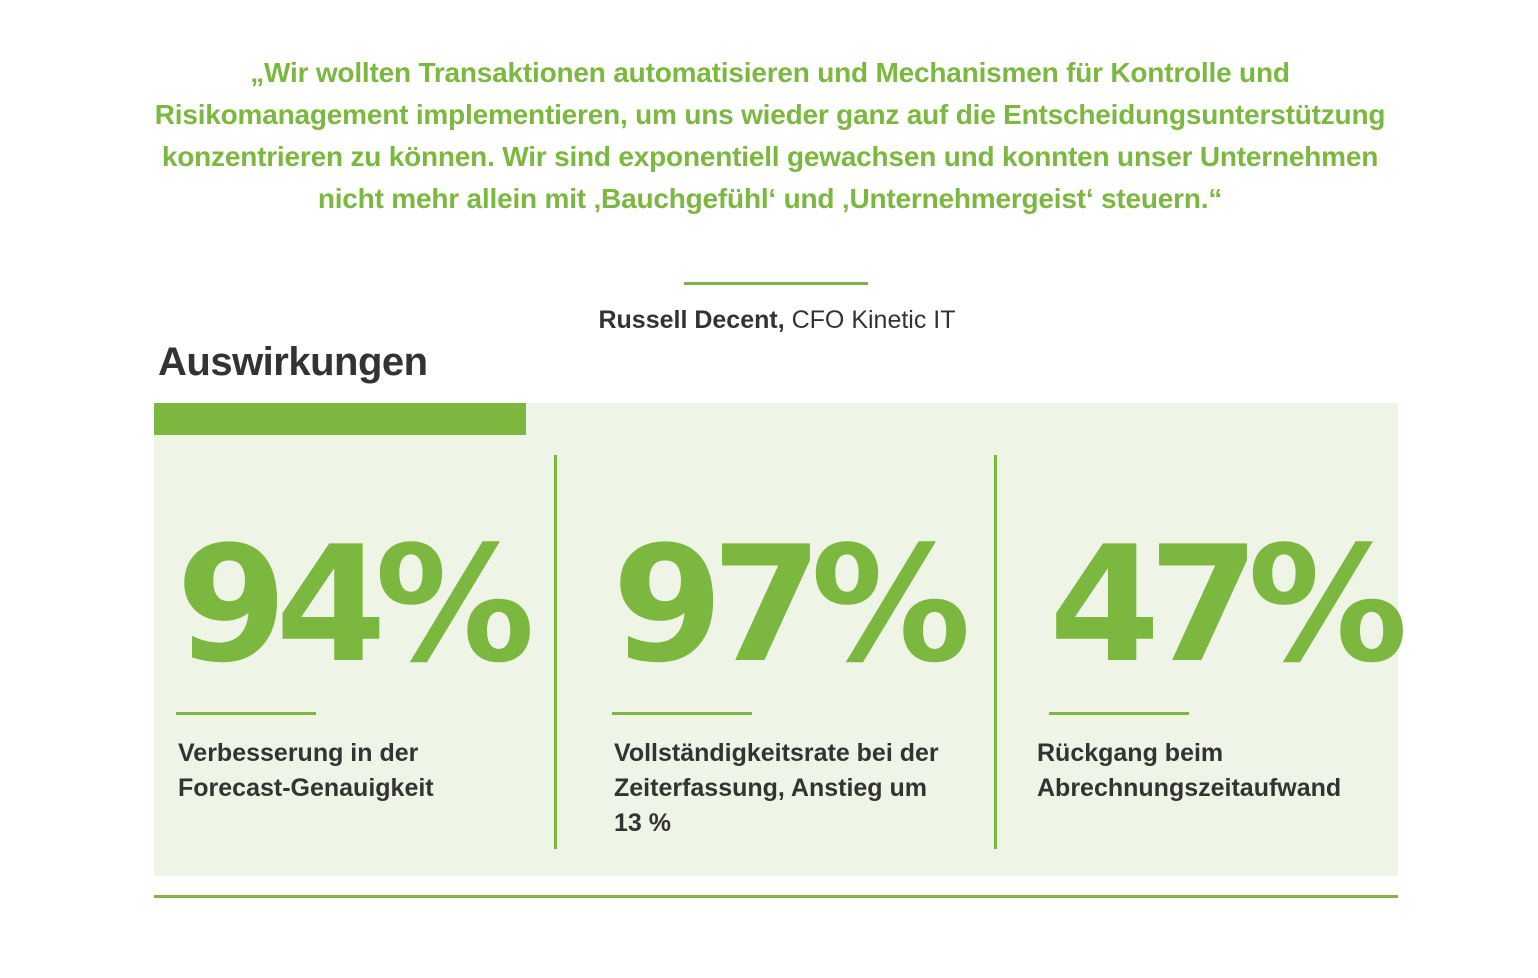  Describe the element at coordinates (355, 604) in the screenshot. I see `stat-value: 94%` at that location.